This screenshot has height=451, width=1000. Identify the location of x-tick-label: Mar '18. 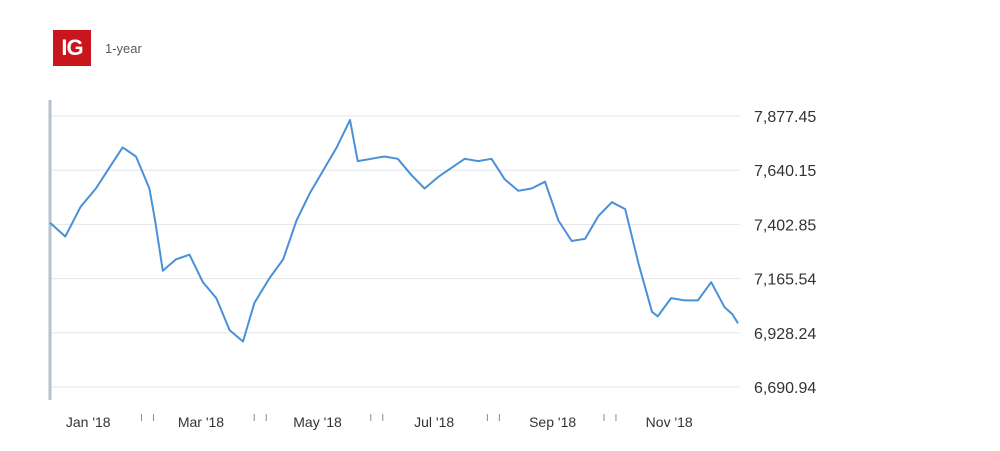
(201, 422).